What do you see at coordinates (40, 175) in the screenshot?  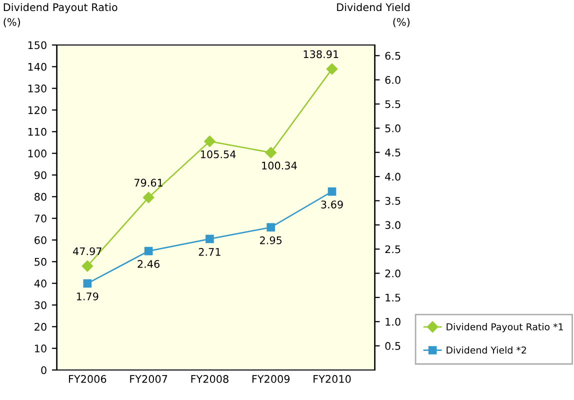 I see `y-tick-label: 90` at bounding box center [40, 175].